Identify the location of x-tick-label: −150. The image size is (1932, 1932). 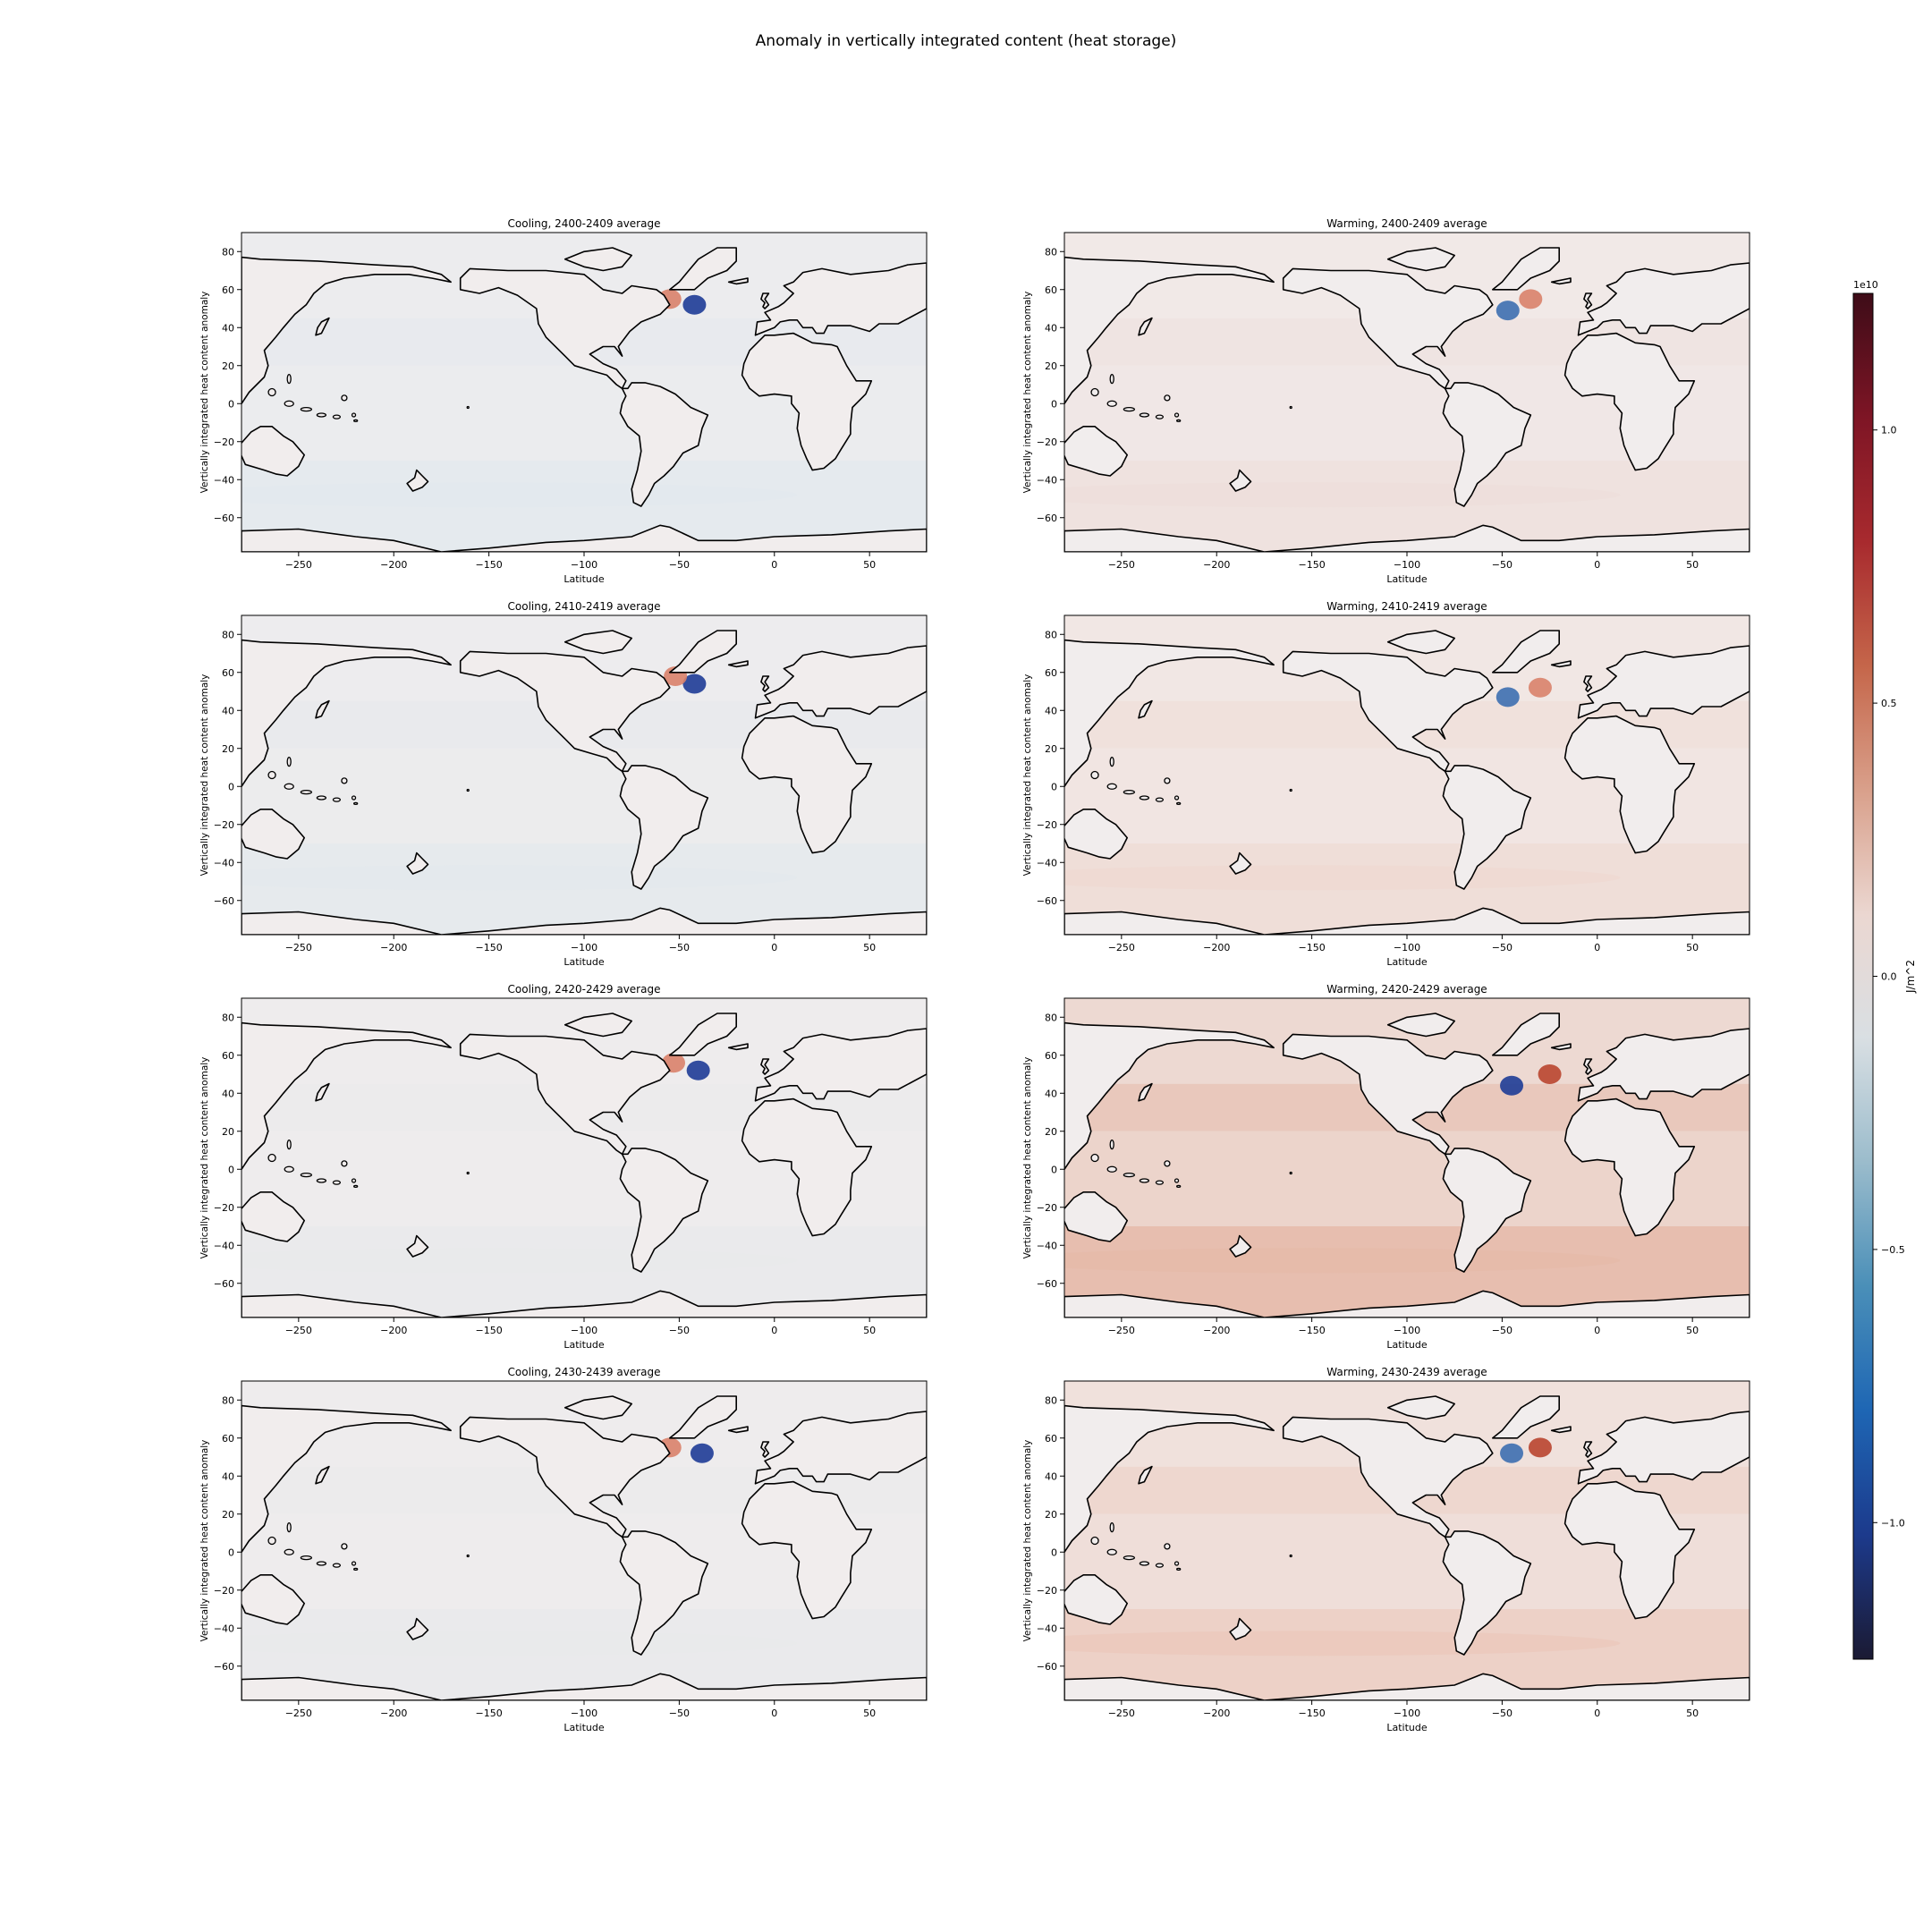
(489, 1330).